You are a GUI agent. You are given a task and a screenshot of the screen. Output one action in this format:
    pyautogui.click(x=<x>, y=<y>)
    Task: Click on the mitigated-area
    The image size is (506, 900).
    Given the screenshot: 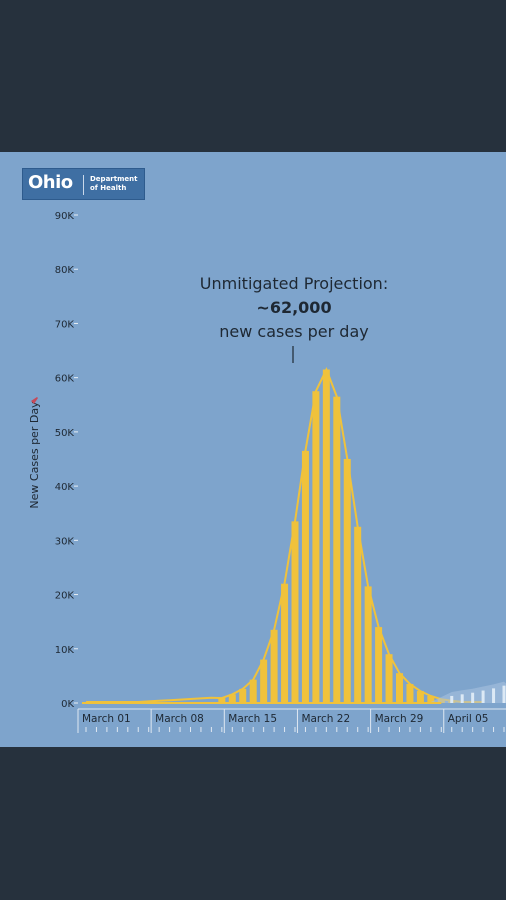 What is the action you would take?
    pyautogui.click(x=468, y=692)
    